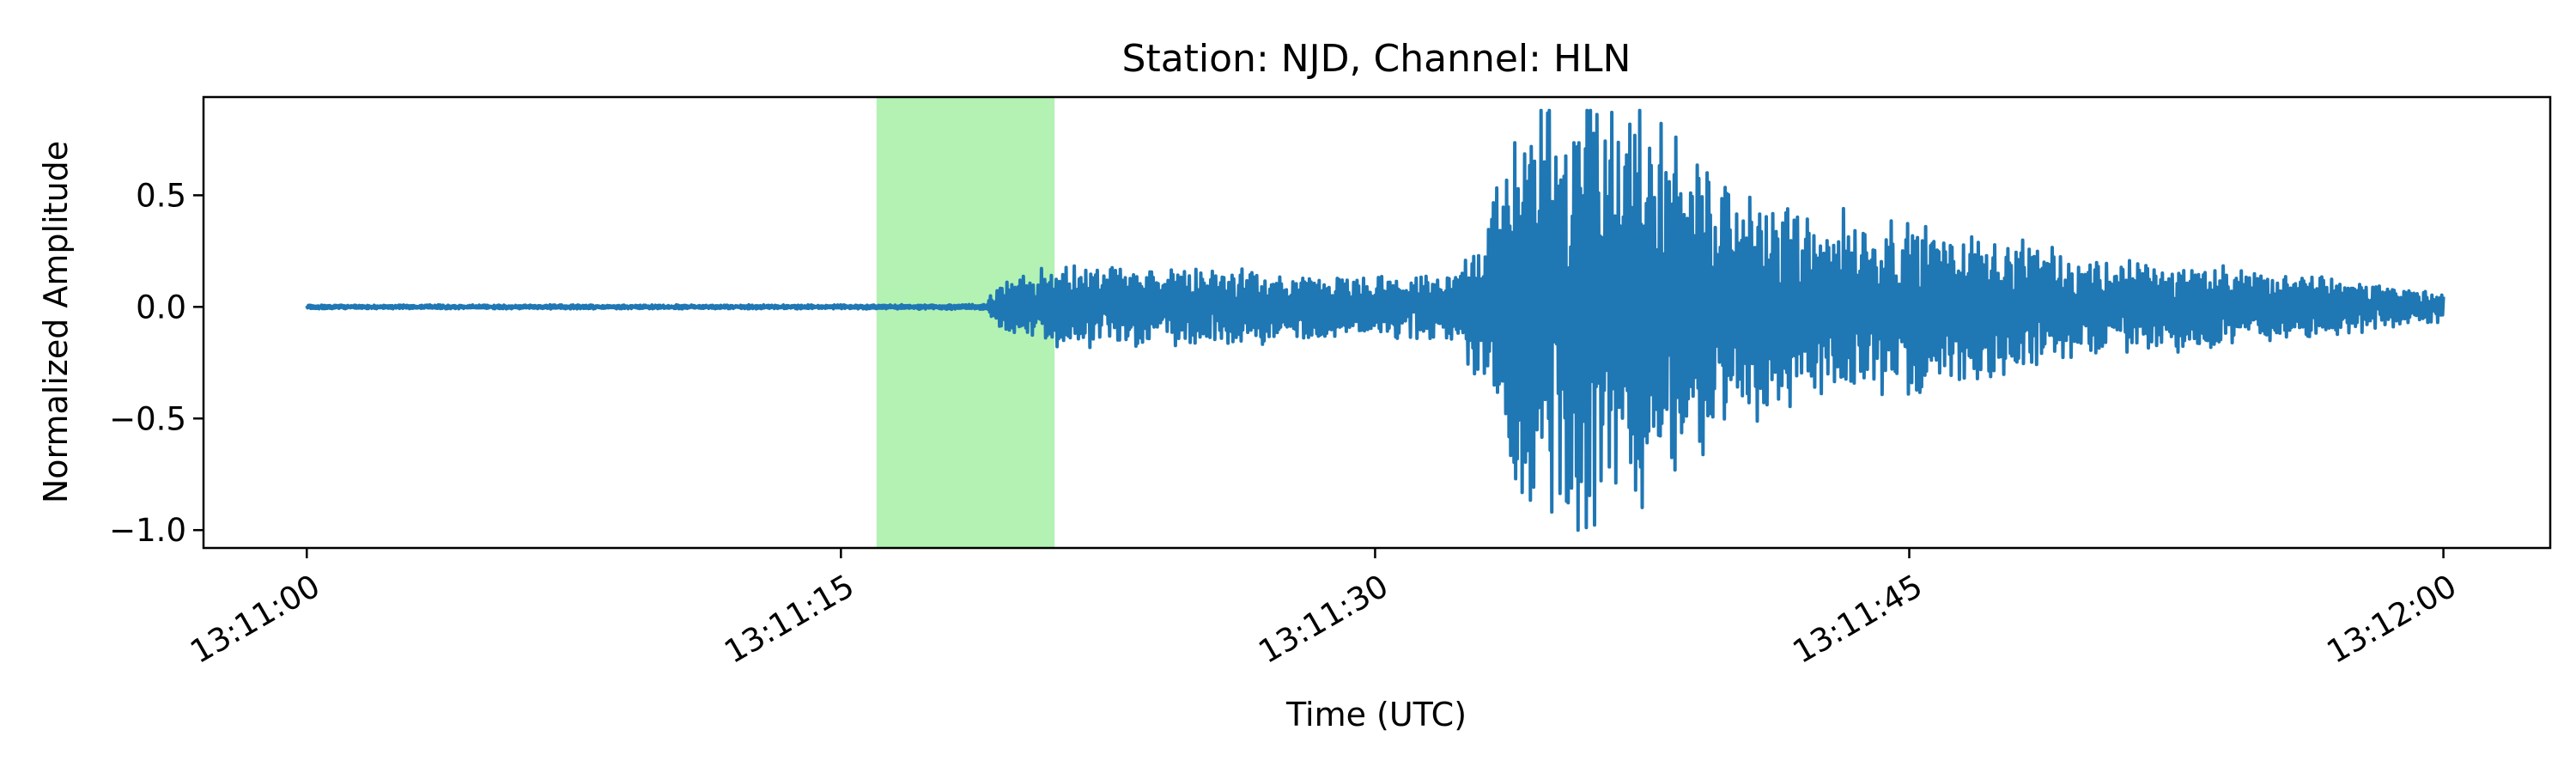 The width and height of the screenshot is (2576, 773). What do you see at coordinates (1858, 619) in the screenshot?
I see `x-tick-label: 13:11:45` at bounding box center [1858, 619].